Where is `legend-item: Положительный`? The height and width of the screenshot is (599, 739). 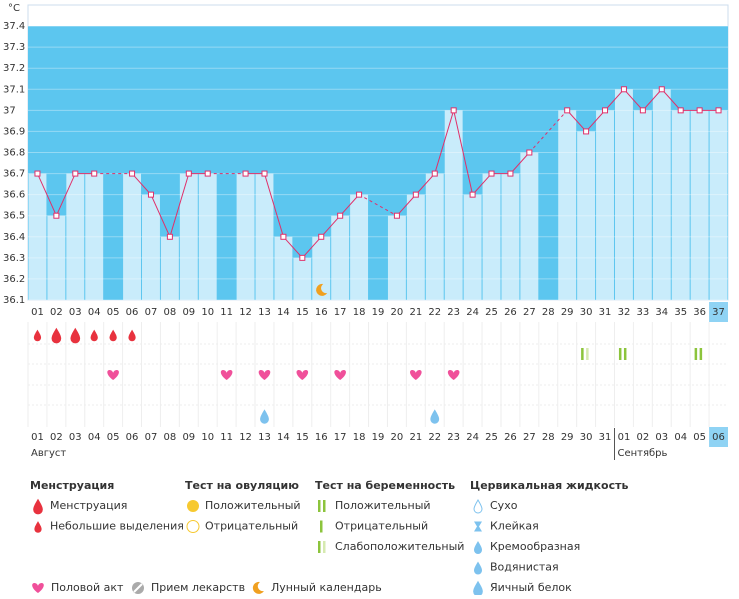
legend-item: Положительный is located at coordinates (253, 505).